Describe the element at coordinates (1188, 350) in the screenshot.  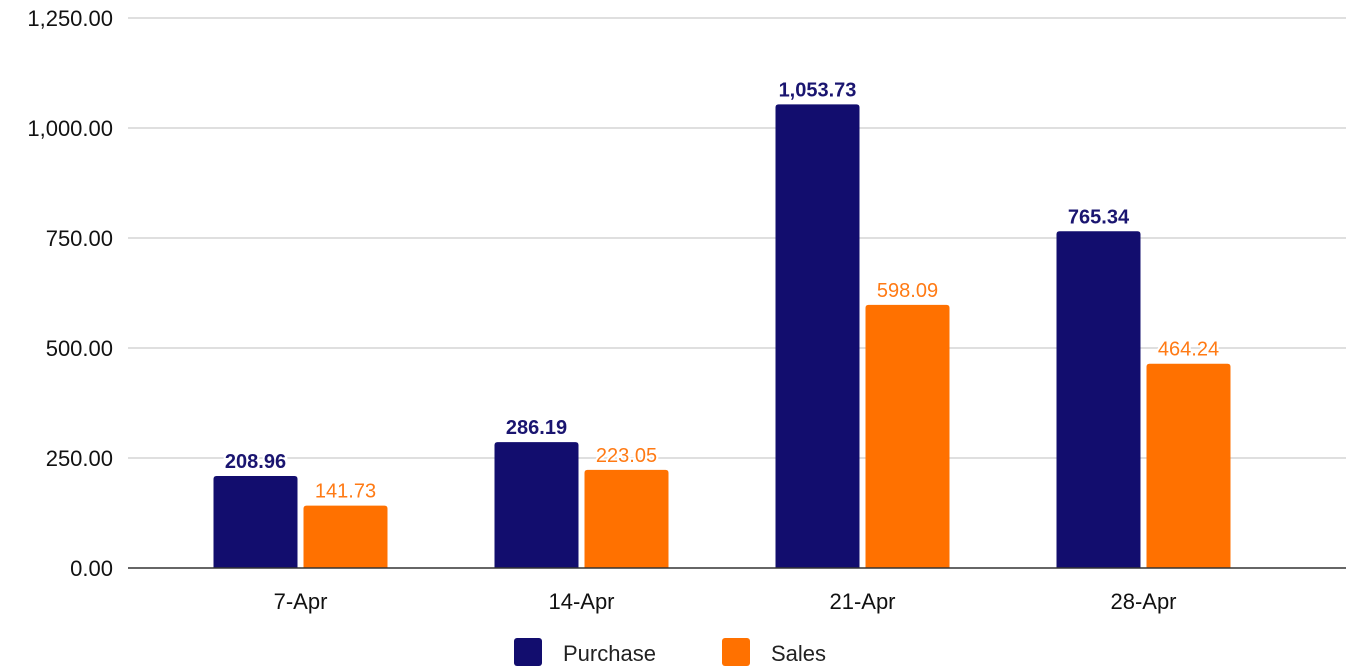
I see `data-label-sales: 464.24` at that location.